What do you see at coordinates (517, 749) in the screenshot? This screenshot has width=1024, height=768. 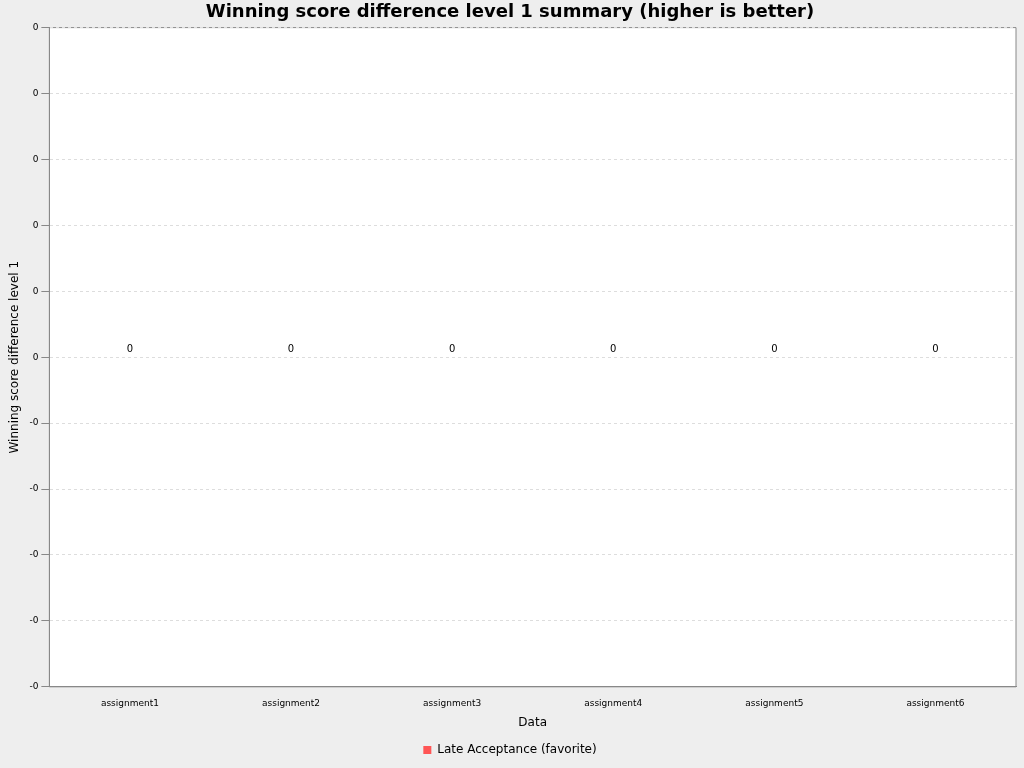 I see `legend-label: Late Acceptance (favorite)` at bounding box center [517, 749].